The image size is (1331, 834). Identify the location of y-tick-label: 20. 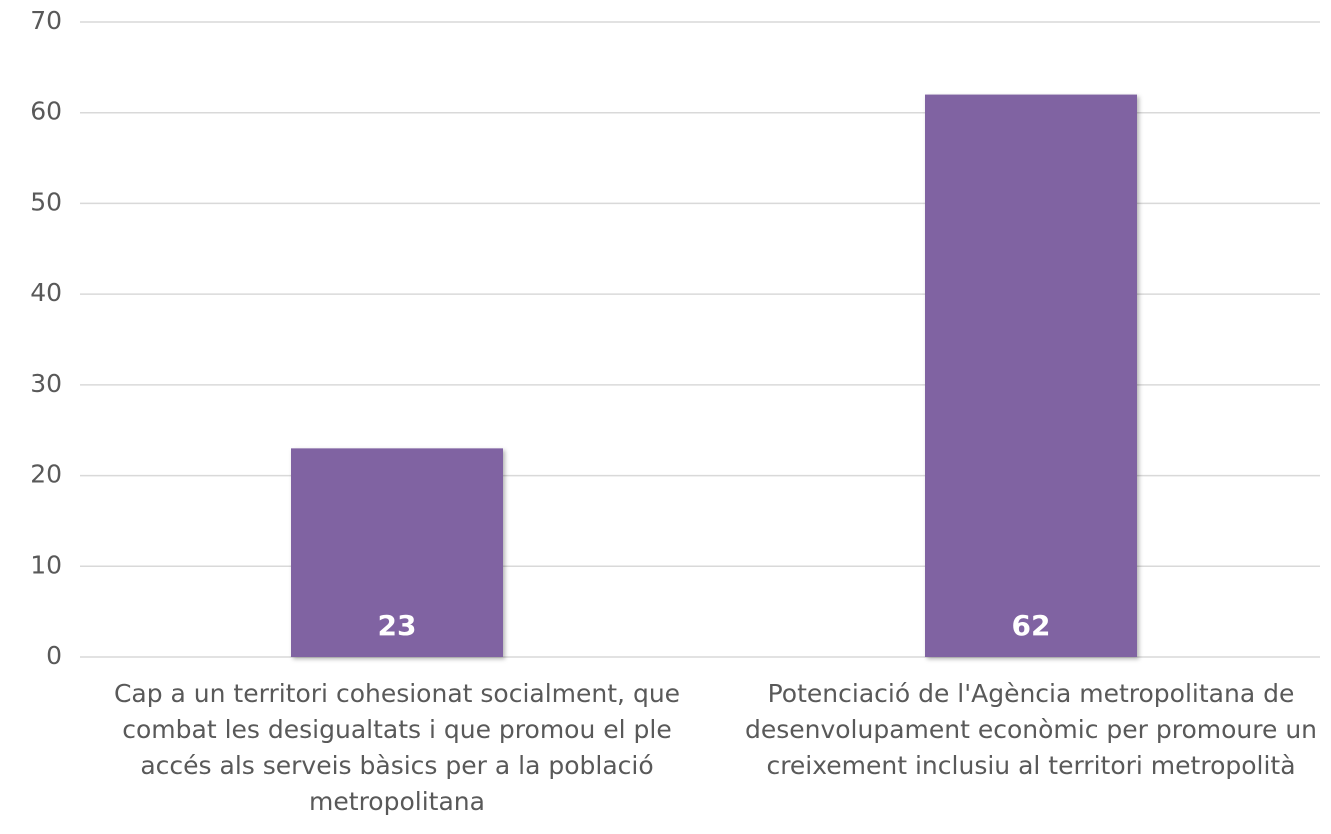
(46, 474).